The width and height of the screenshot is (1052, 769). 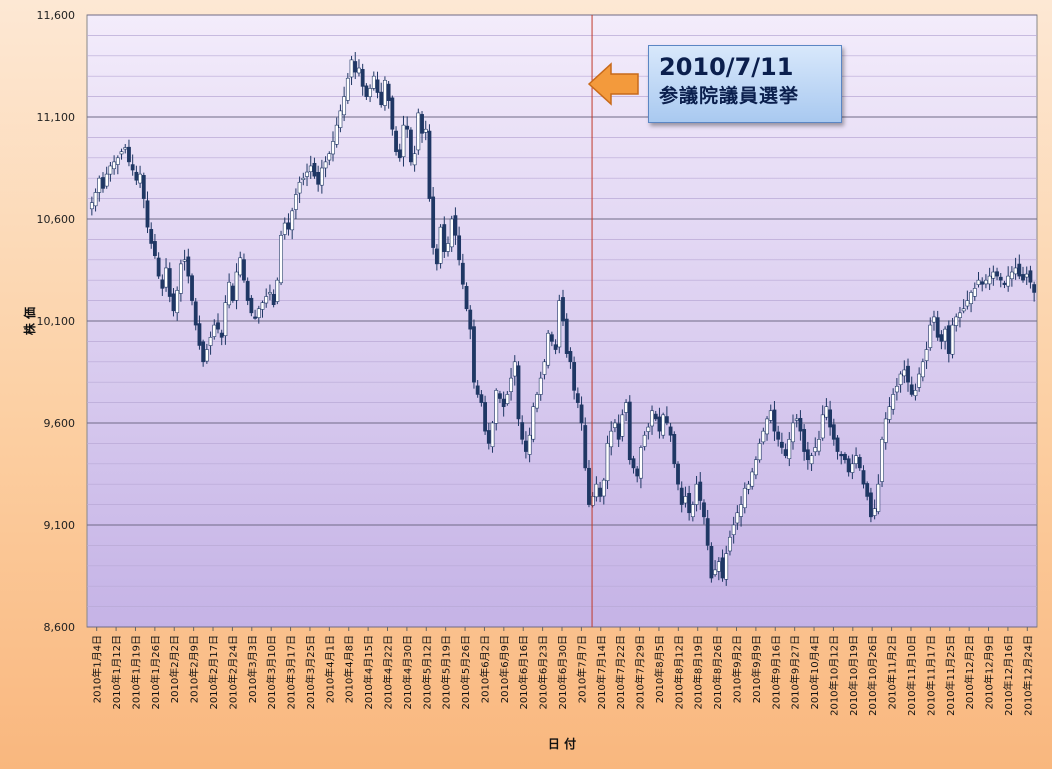 What do you see at coordinates (775, 672) in the screenshot?
I see `x-tick-label: 2010年9月16日` at bounding box center [775, 672].